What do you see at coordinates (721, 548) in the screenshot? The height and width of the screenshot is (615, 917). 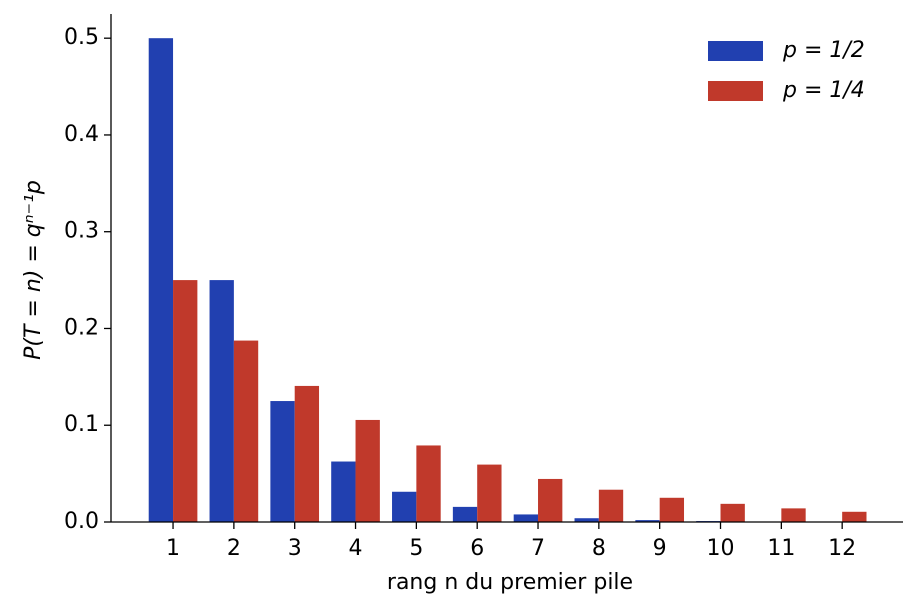 I see `x-tick-label: 10` at bounding box center [721, 548].